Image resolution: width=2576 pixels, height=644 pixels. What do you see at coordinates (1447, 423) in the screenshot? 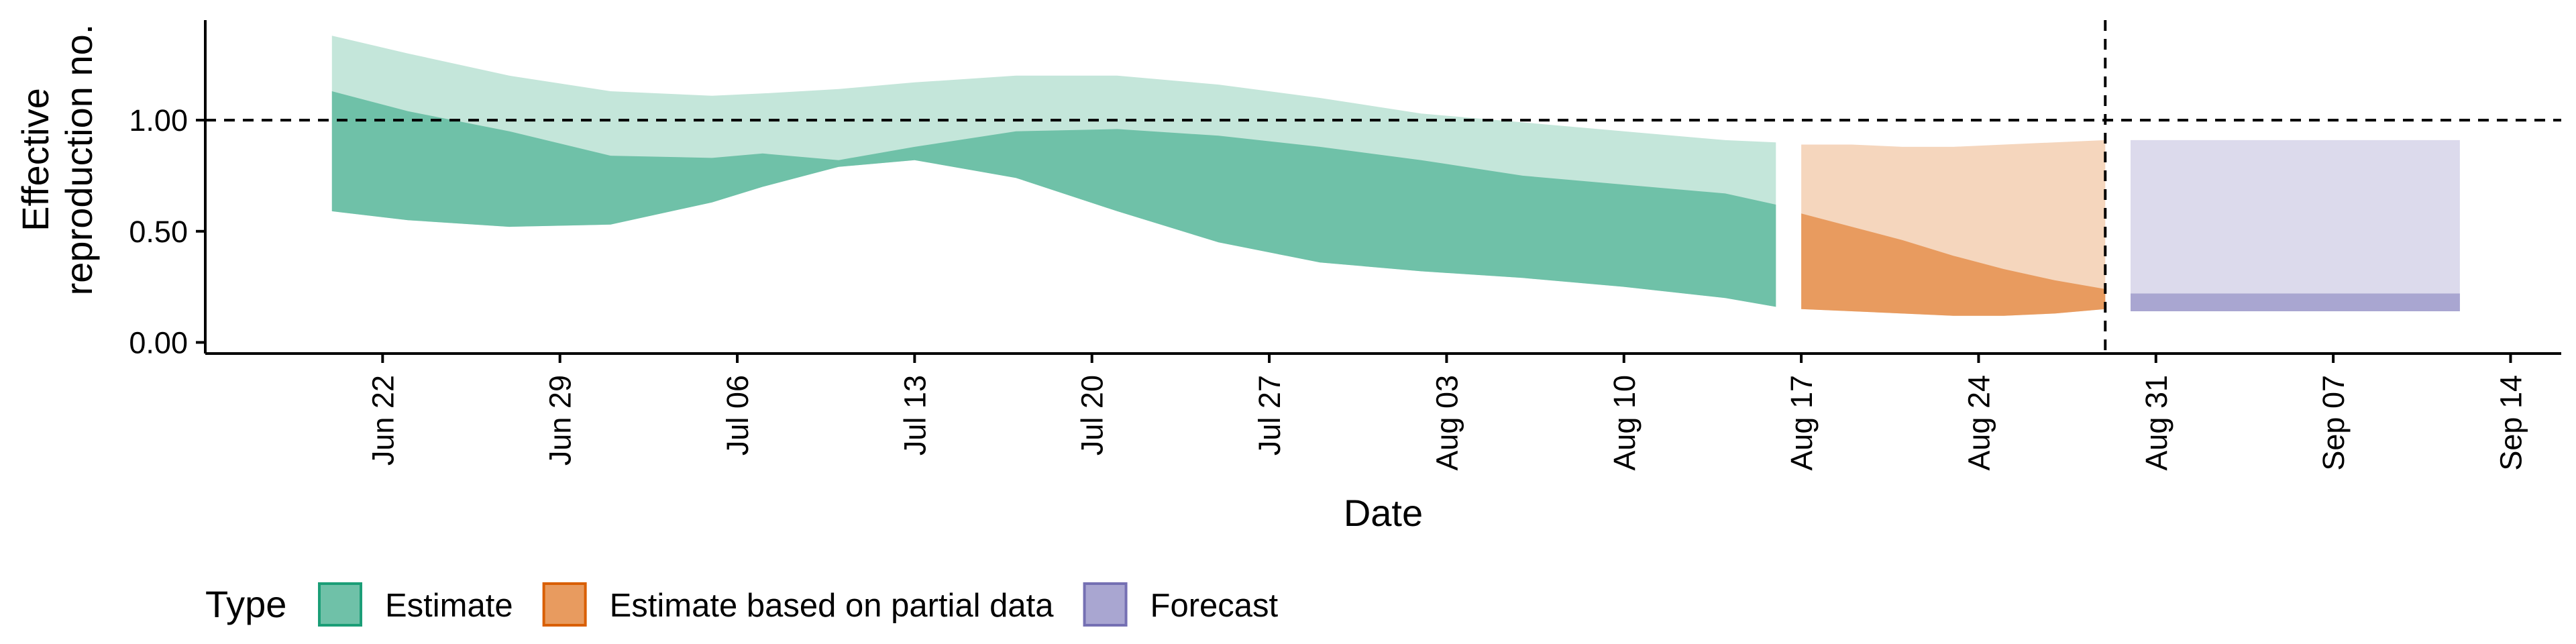
I see `x-tick-label-6: Aug 03` at bounding box center [1447, 423].